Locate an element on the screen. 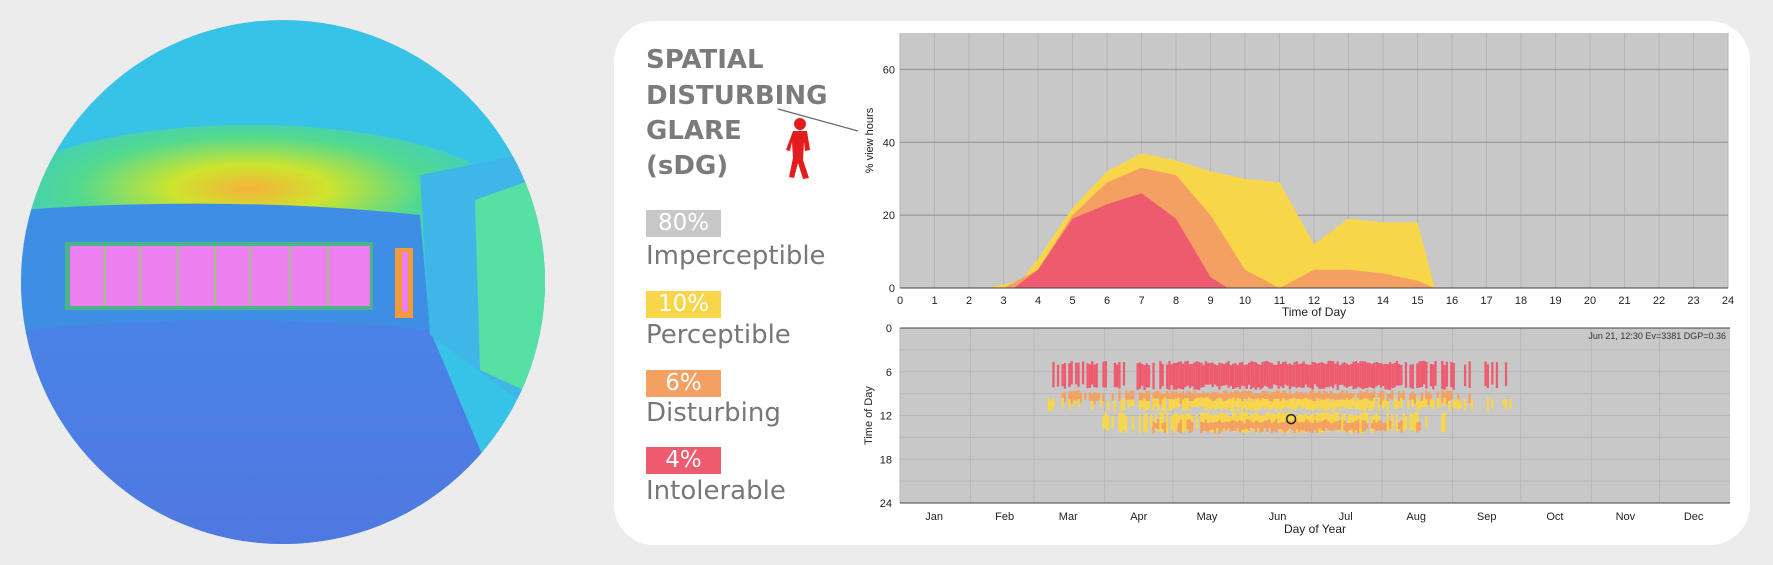 This screenshot has width=1773, height=565. disturbing-label: Disturbing is located at coordinates (713, 413).